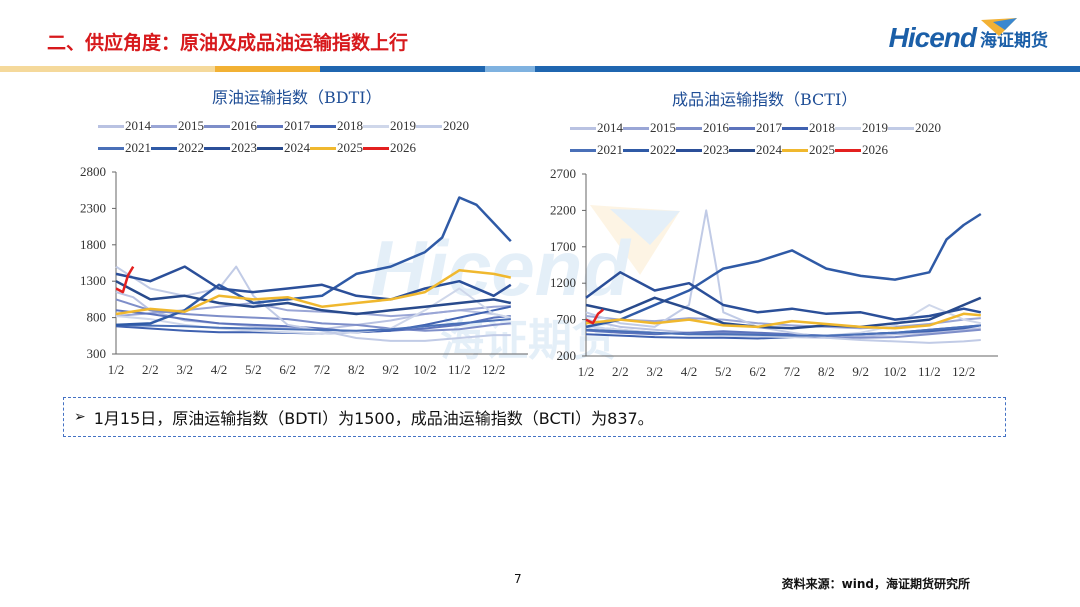 The image size is (1080, 607). I want to click on brand-mark-icon, so click(998, 27).